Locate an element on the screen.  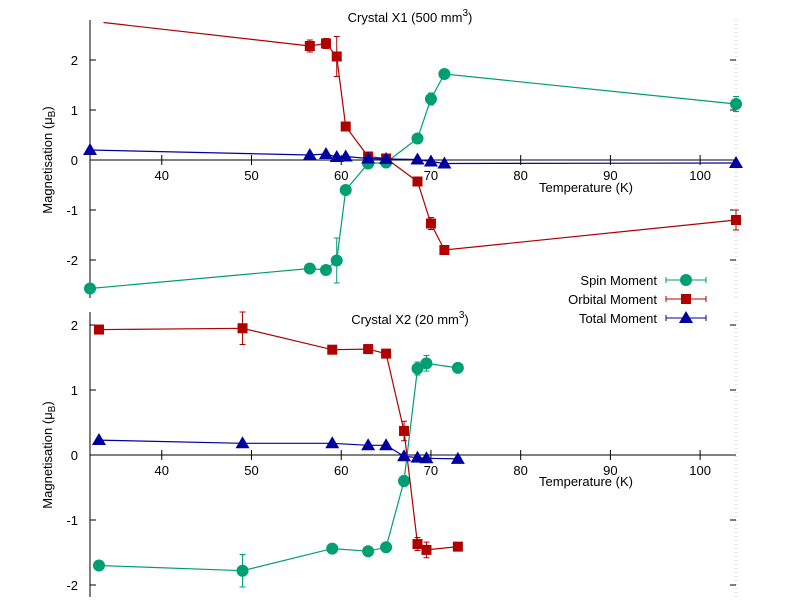
legend-label-spin: Spin Moment is located at coordinates (618, 280).